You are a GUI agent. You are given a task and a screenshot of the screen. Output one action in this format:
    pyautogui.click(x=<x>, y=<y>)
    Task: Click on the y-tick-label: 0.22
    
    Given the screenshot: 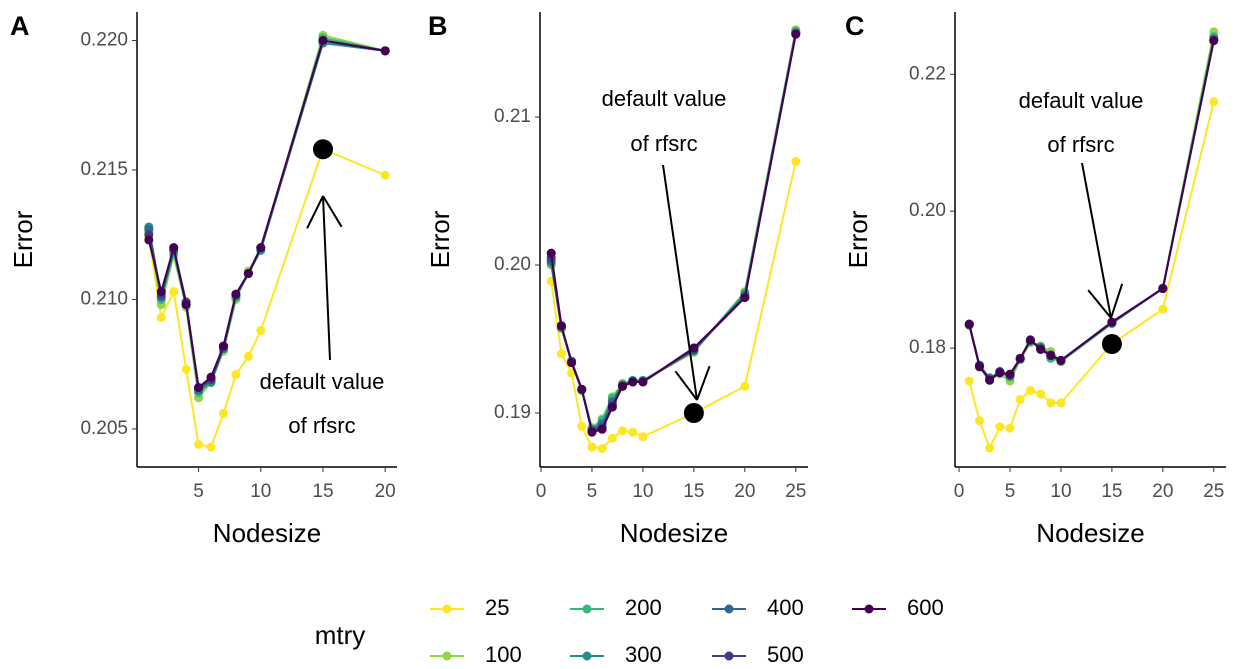 What is the action you would take?
    pyautogui.click(x=927, y=73)
    